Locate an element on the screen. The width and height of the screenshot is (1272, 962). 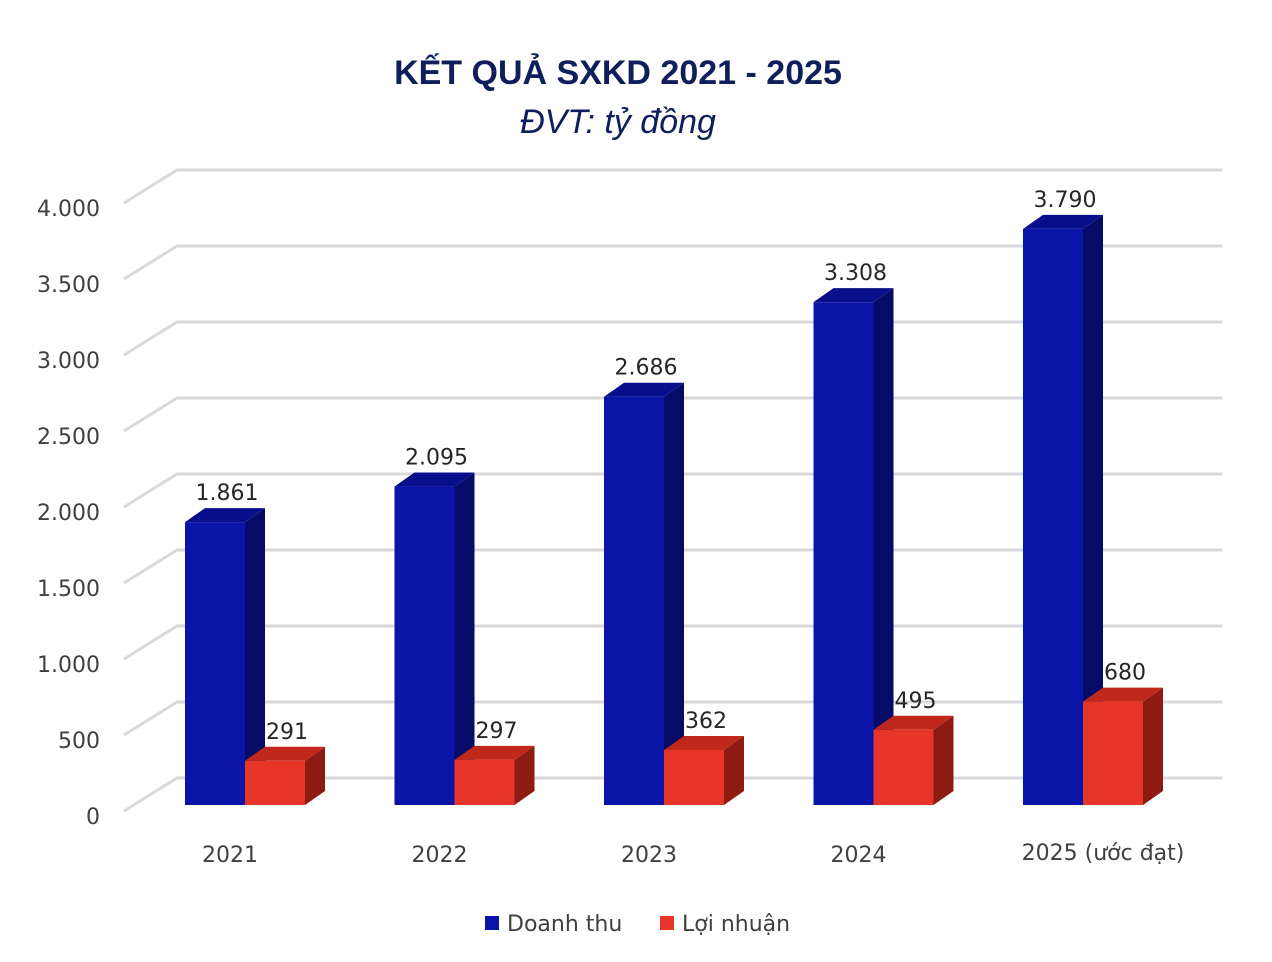
x-tick-label: 2022 is located at coordinates (440, 855).